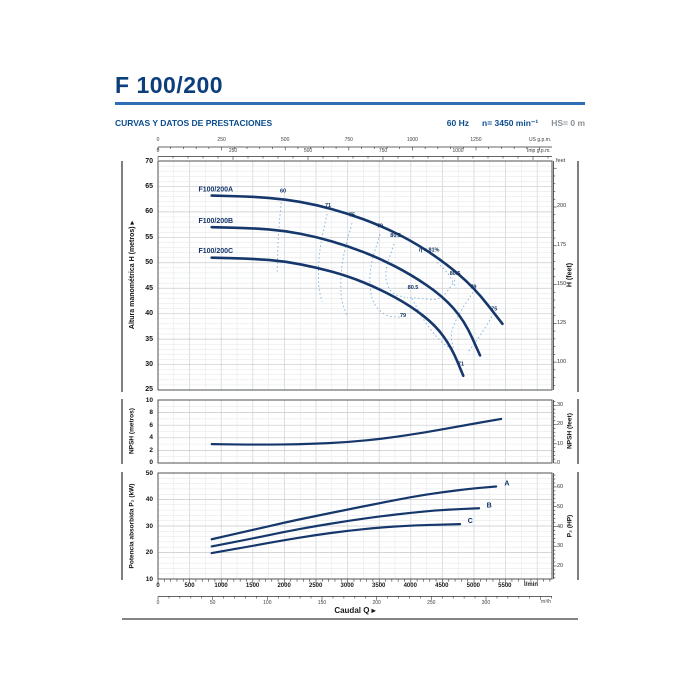  Describe the element at coordinates (457, 123) in the screenshot. I see `frequency-value: 60 Hz` at that location.